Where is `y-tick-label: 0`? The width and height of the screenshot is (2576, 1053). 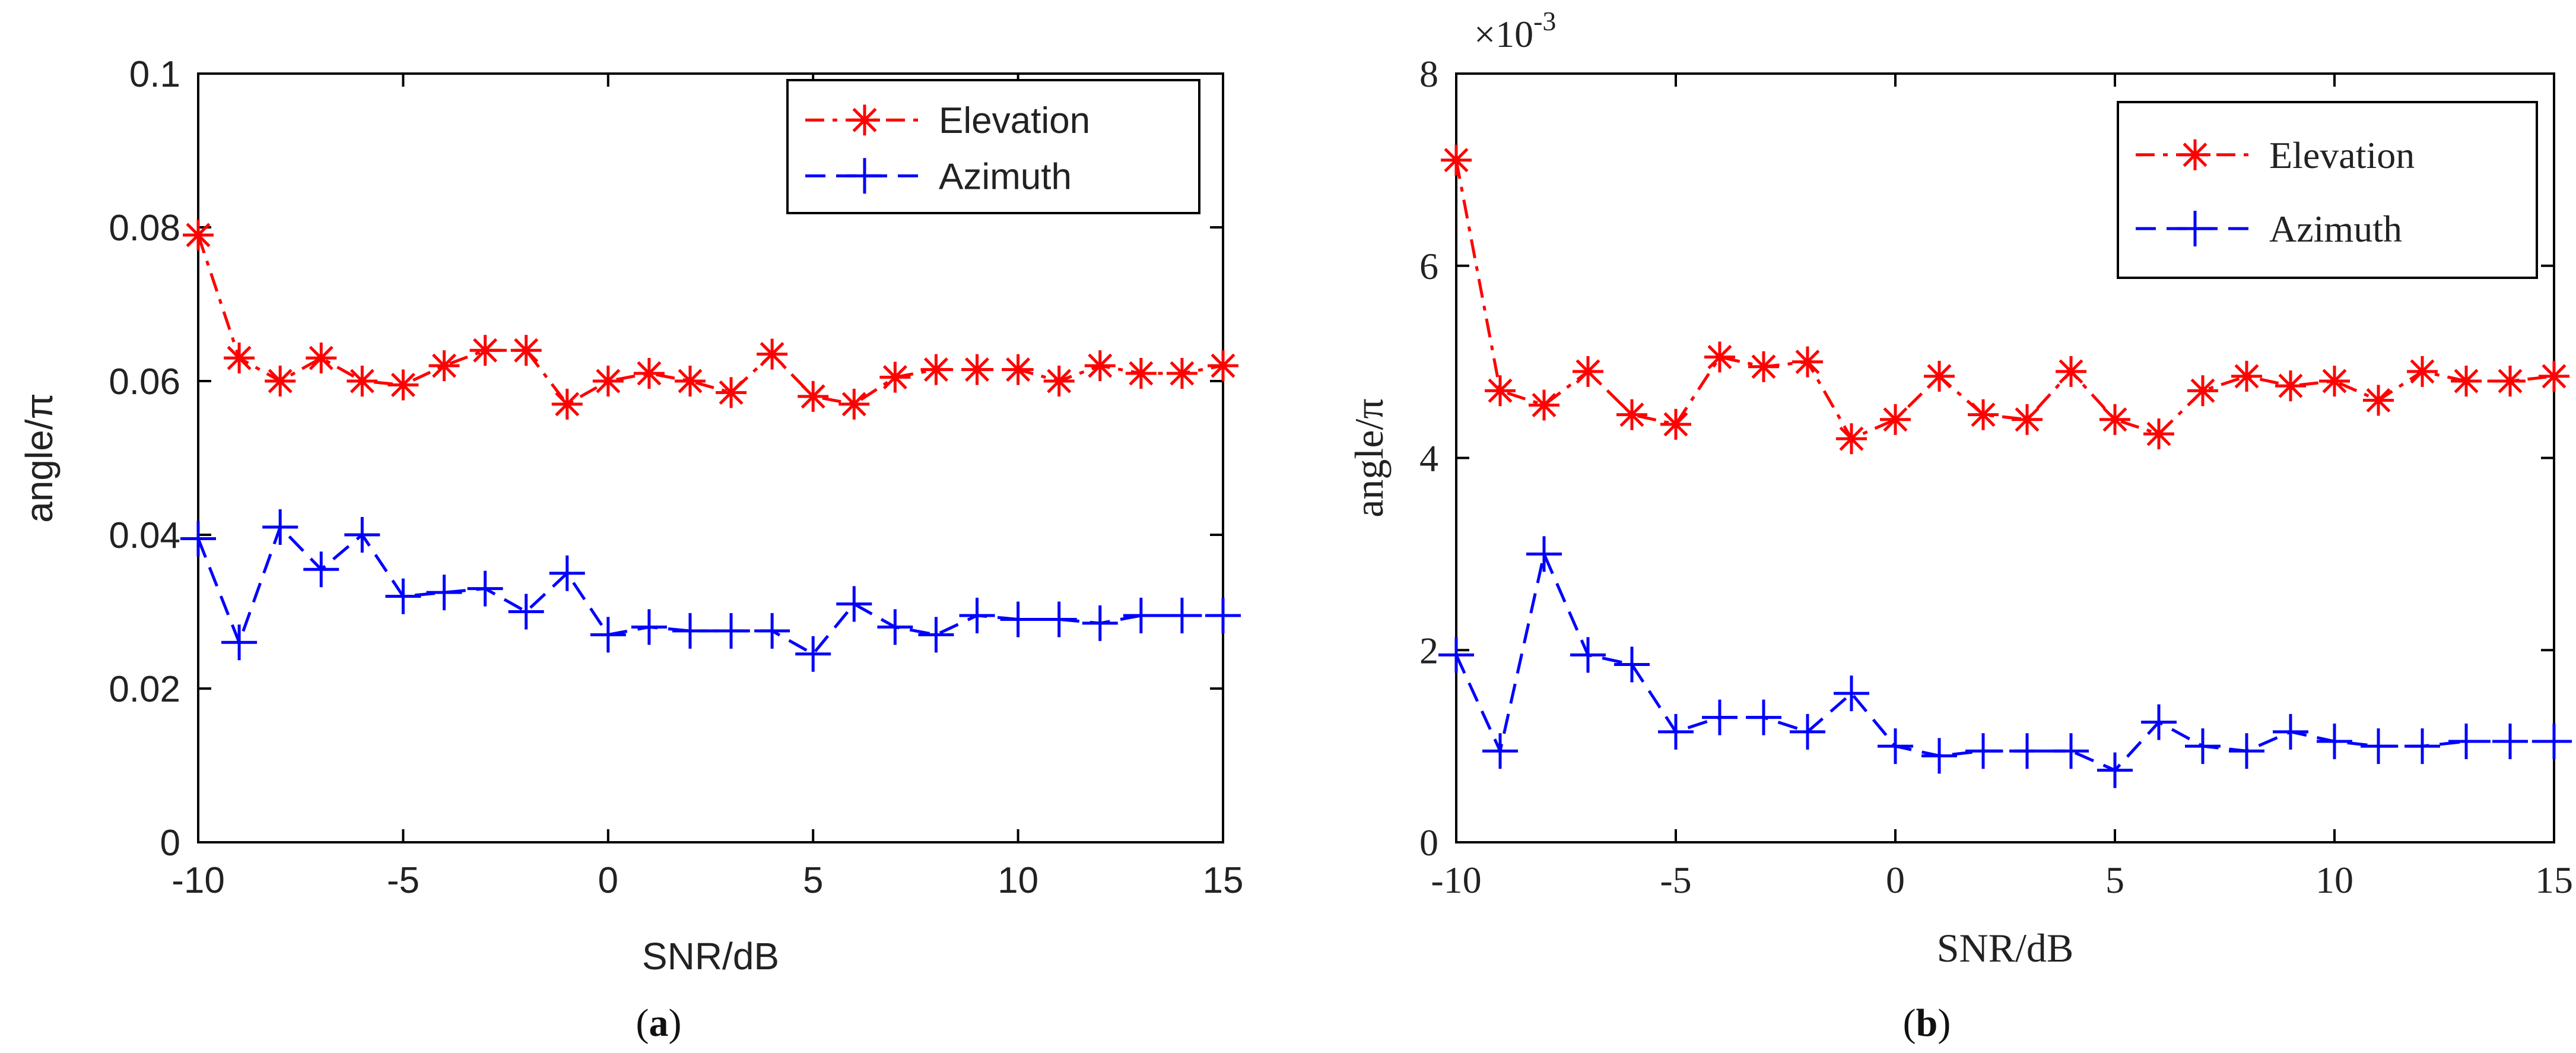
y-tick-label: 0 is located at coordinates (1428, 843).